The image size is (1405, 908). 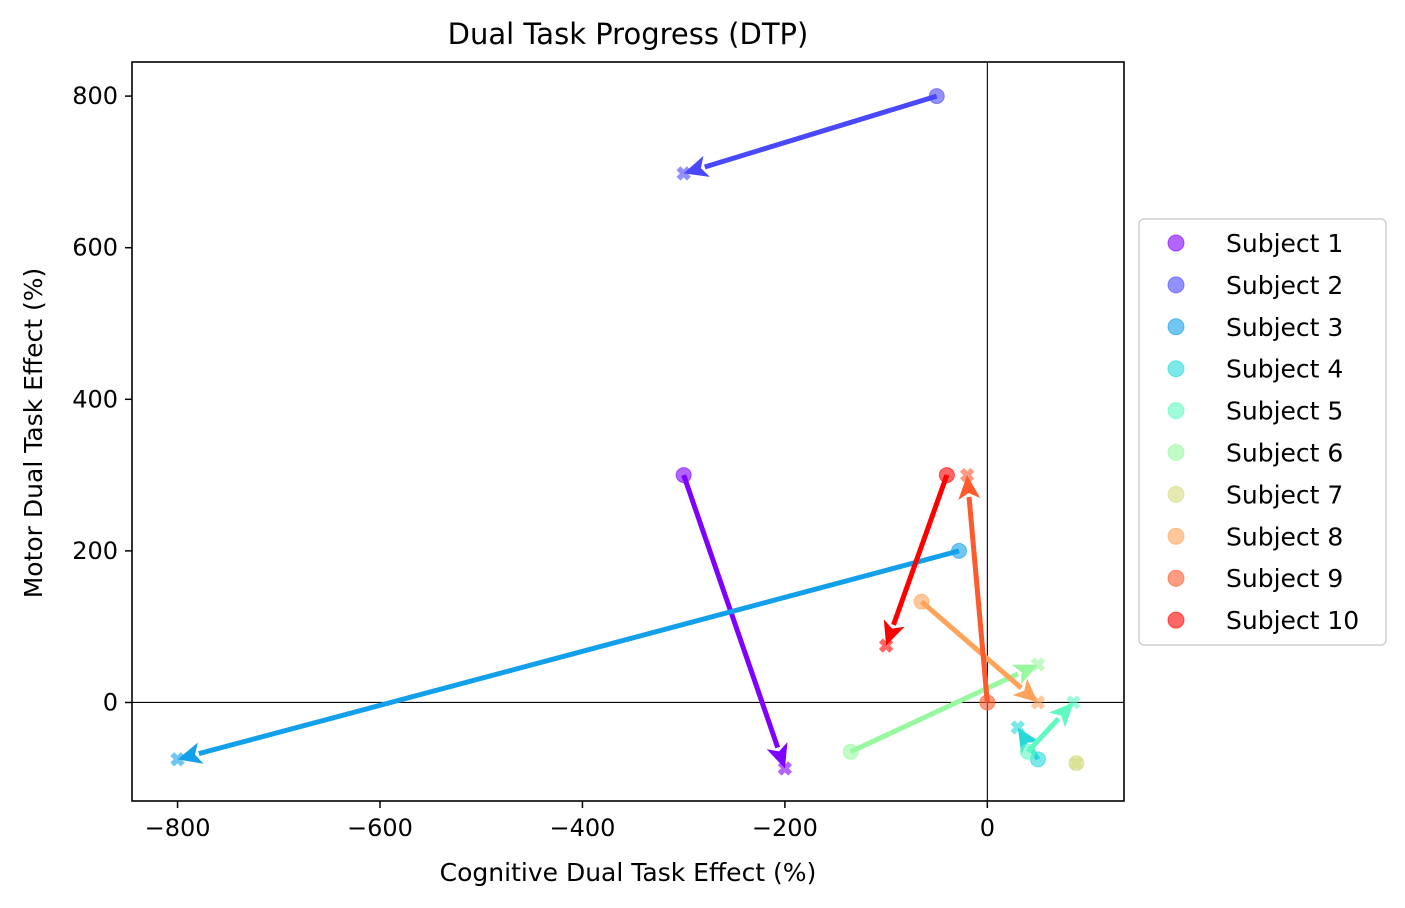 What do you see at coordinates (95, 96) in the screenshot?
I see `y-tick-label: 800` at bounding box center [95, 96].